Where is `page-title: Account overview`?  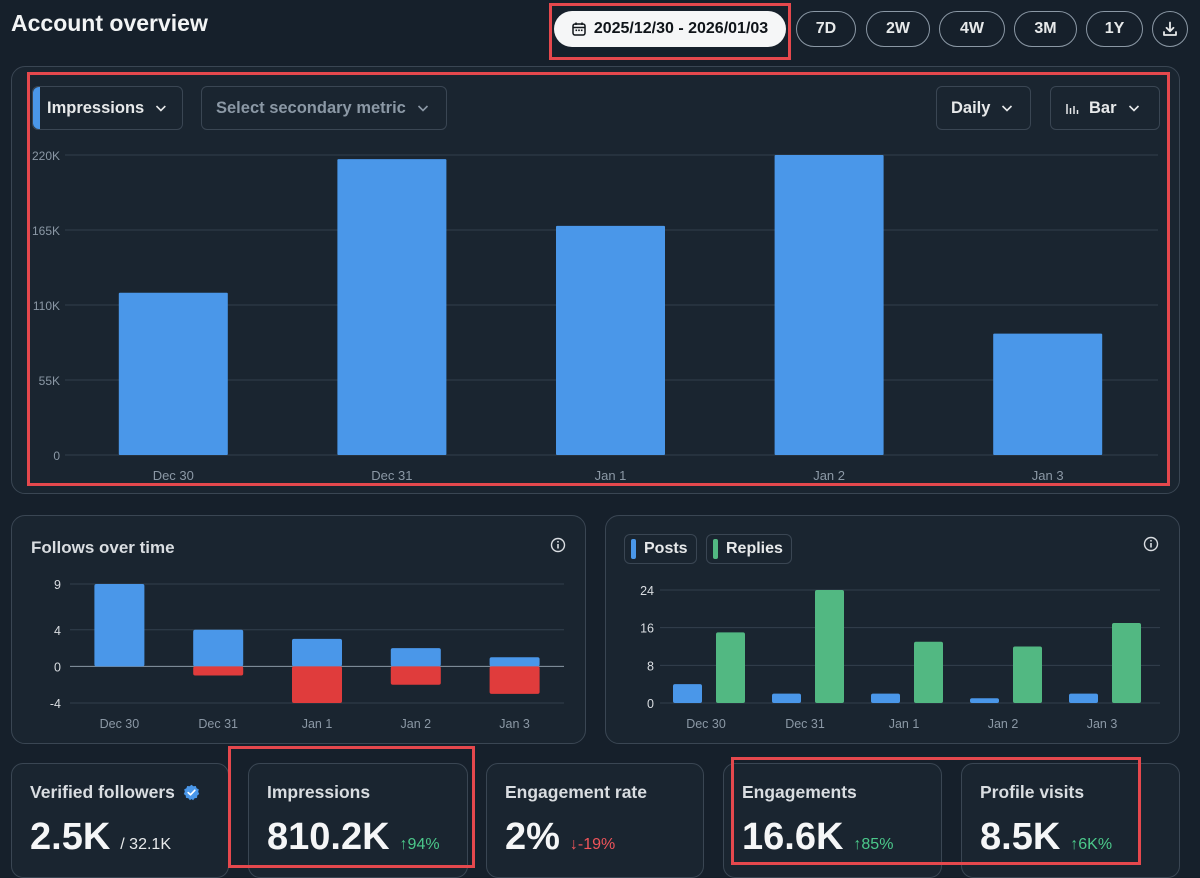 page-title: Account overview is located at coordinates (109, 23).